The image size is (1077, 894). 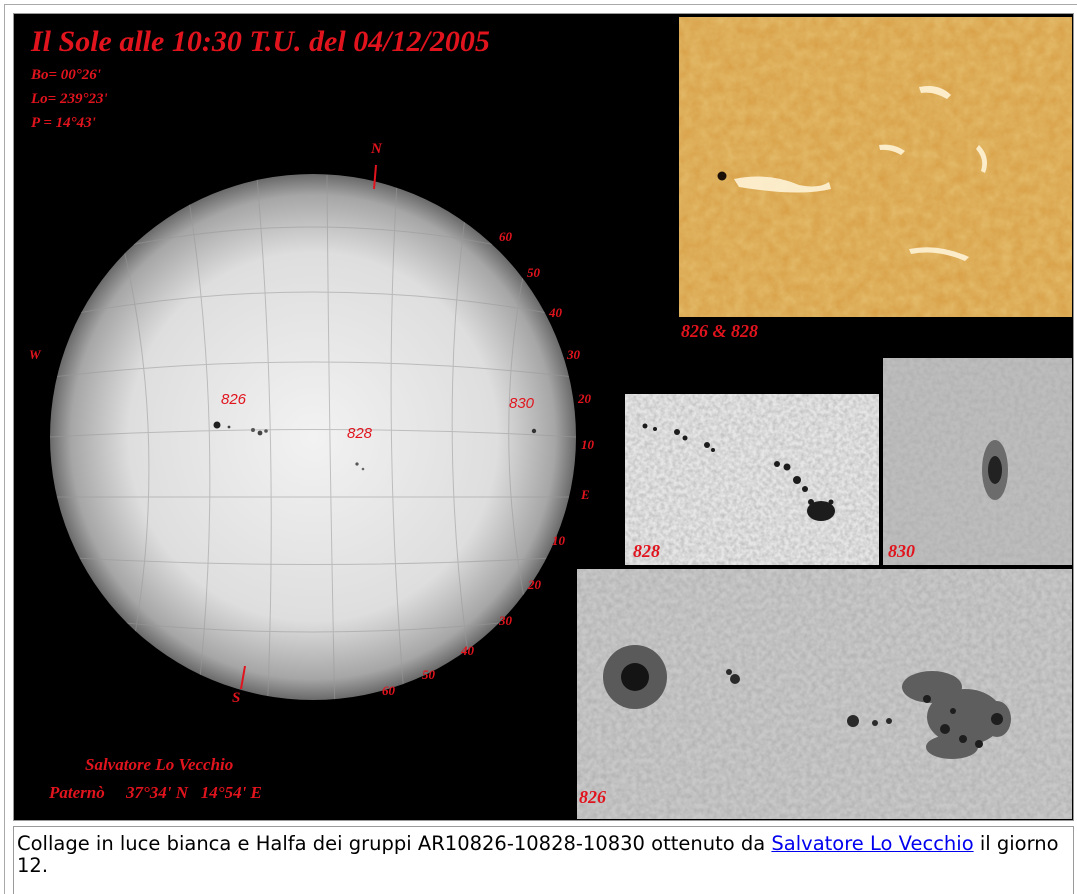 I want to click on disk-label-826: 826, so click(x=234, y=399).